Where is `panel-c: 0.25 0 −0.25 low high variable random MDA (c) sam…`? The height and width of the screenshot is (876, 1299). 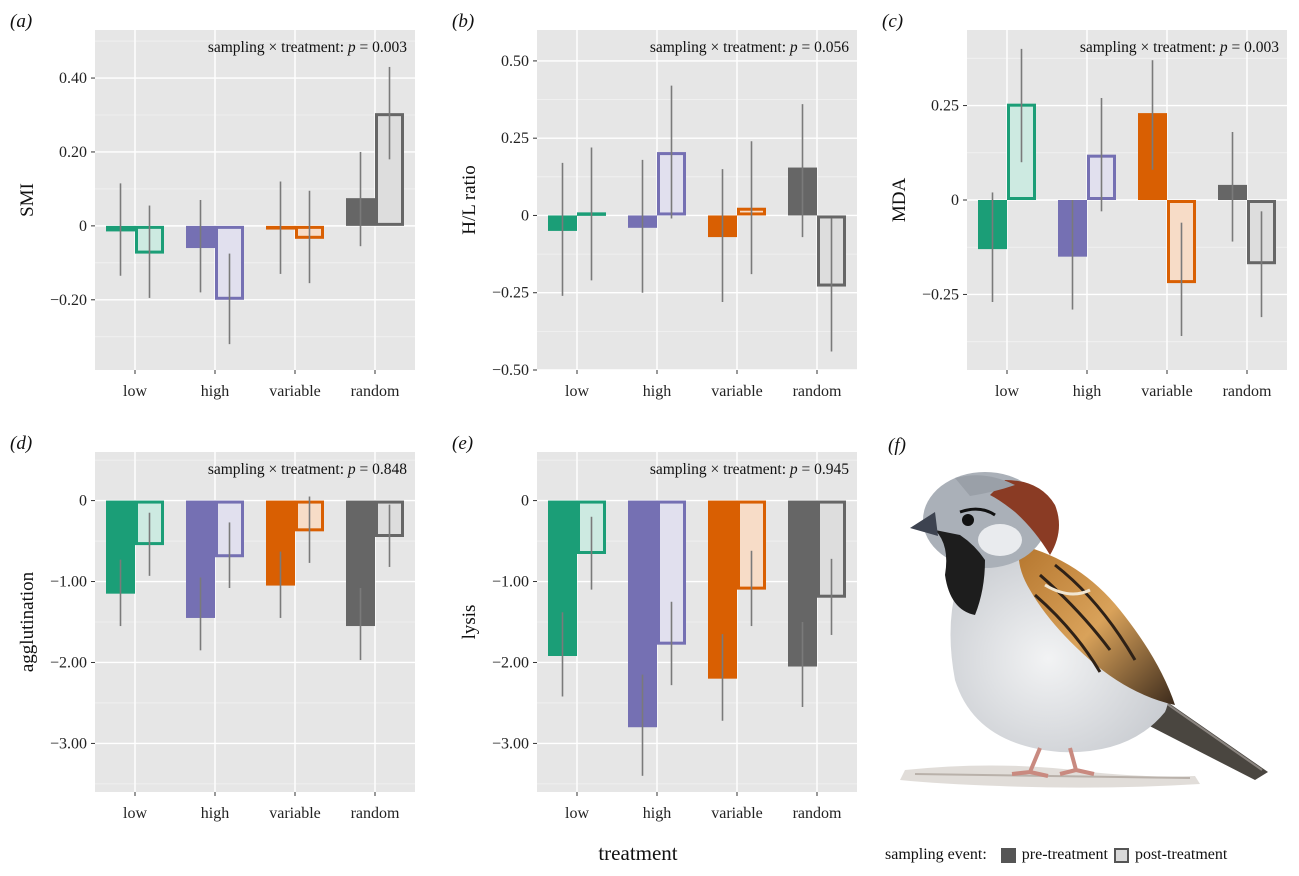
panel-c: 0.25 0 −0.25 low high variable random MDA (c) sam… is located at coordinates (1084, 205).